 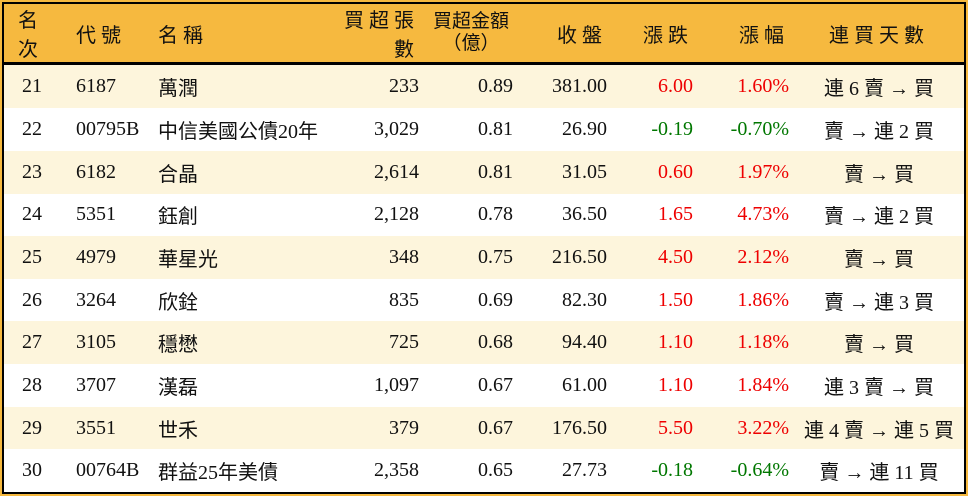 What do you see at coordinates (675, 299) in the screenshot?
I see `cell-change: 1.50` at bounding box center [675, 299].